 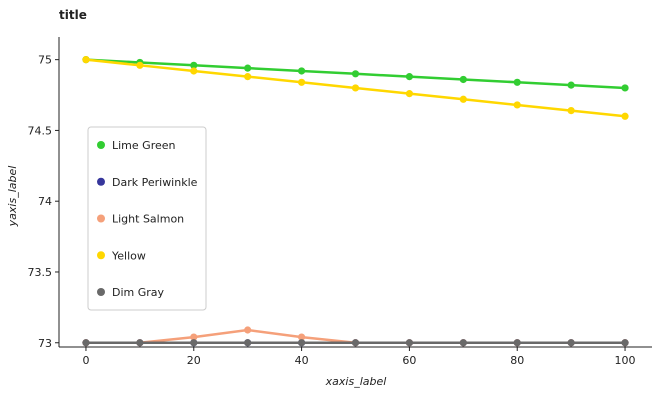 What do you see at coordinates (85, 360) in the screenshot?
I see `x-tick-label: 0` at bounding box center [85, 360].